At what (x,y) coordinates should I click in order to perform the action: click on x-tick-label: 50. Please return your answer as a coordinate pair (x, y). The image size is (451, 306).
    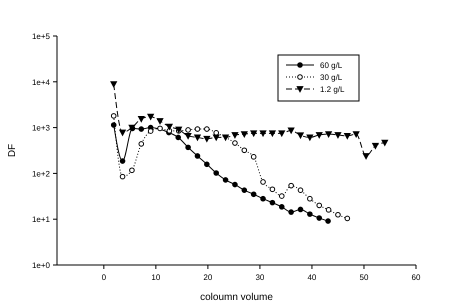
    Looking at the image, I should click on (364, 277).